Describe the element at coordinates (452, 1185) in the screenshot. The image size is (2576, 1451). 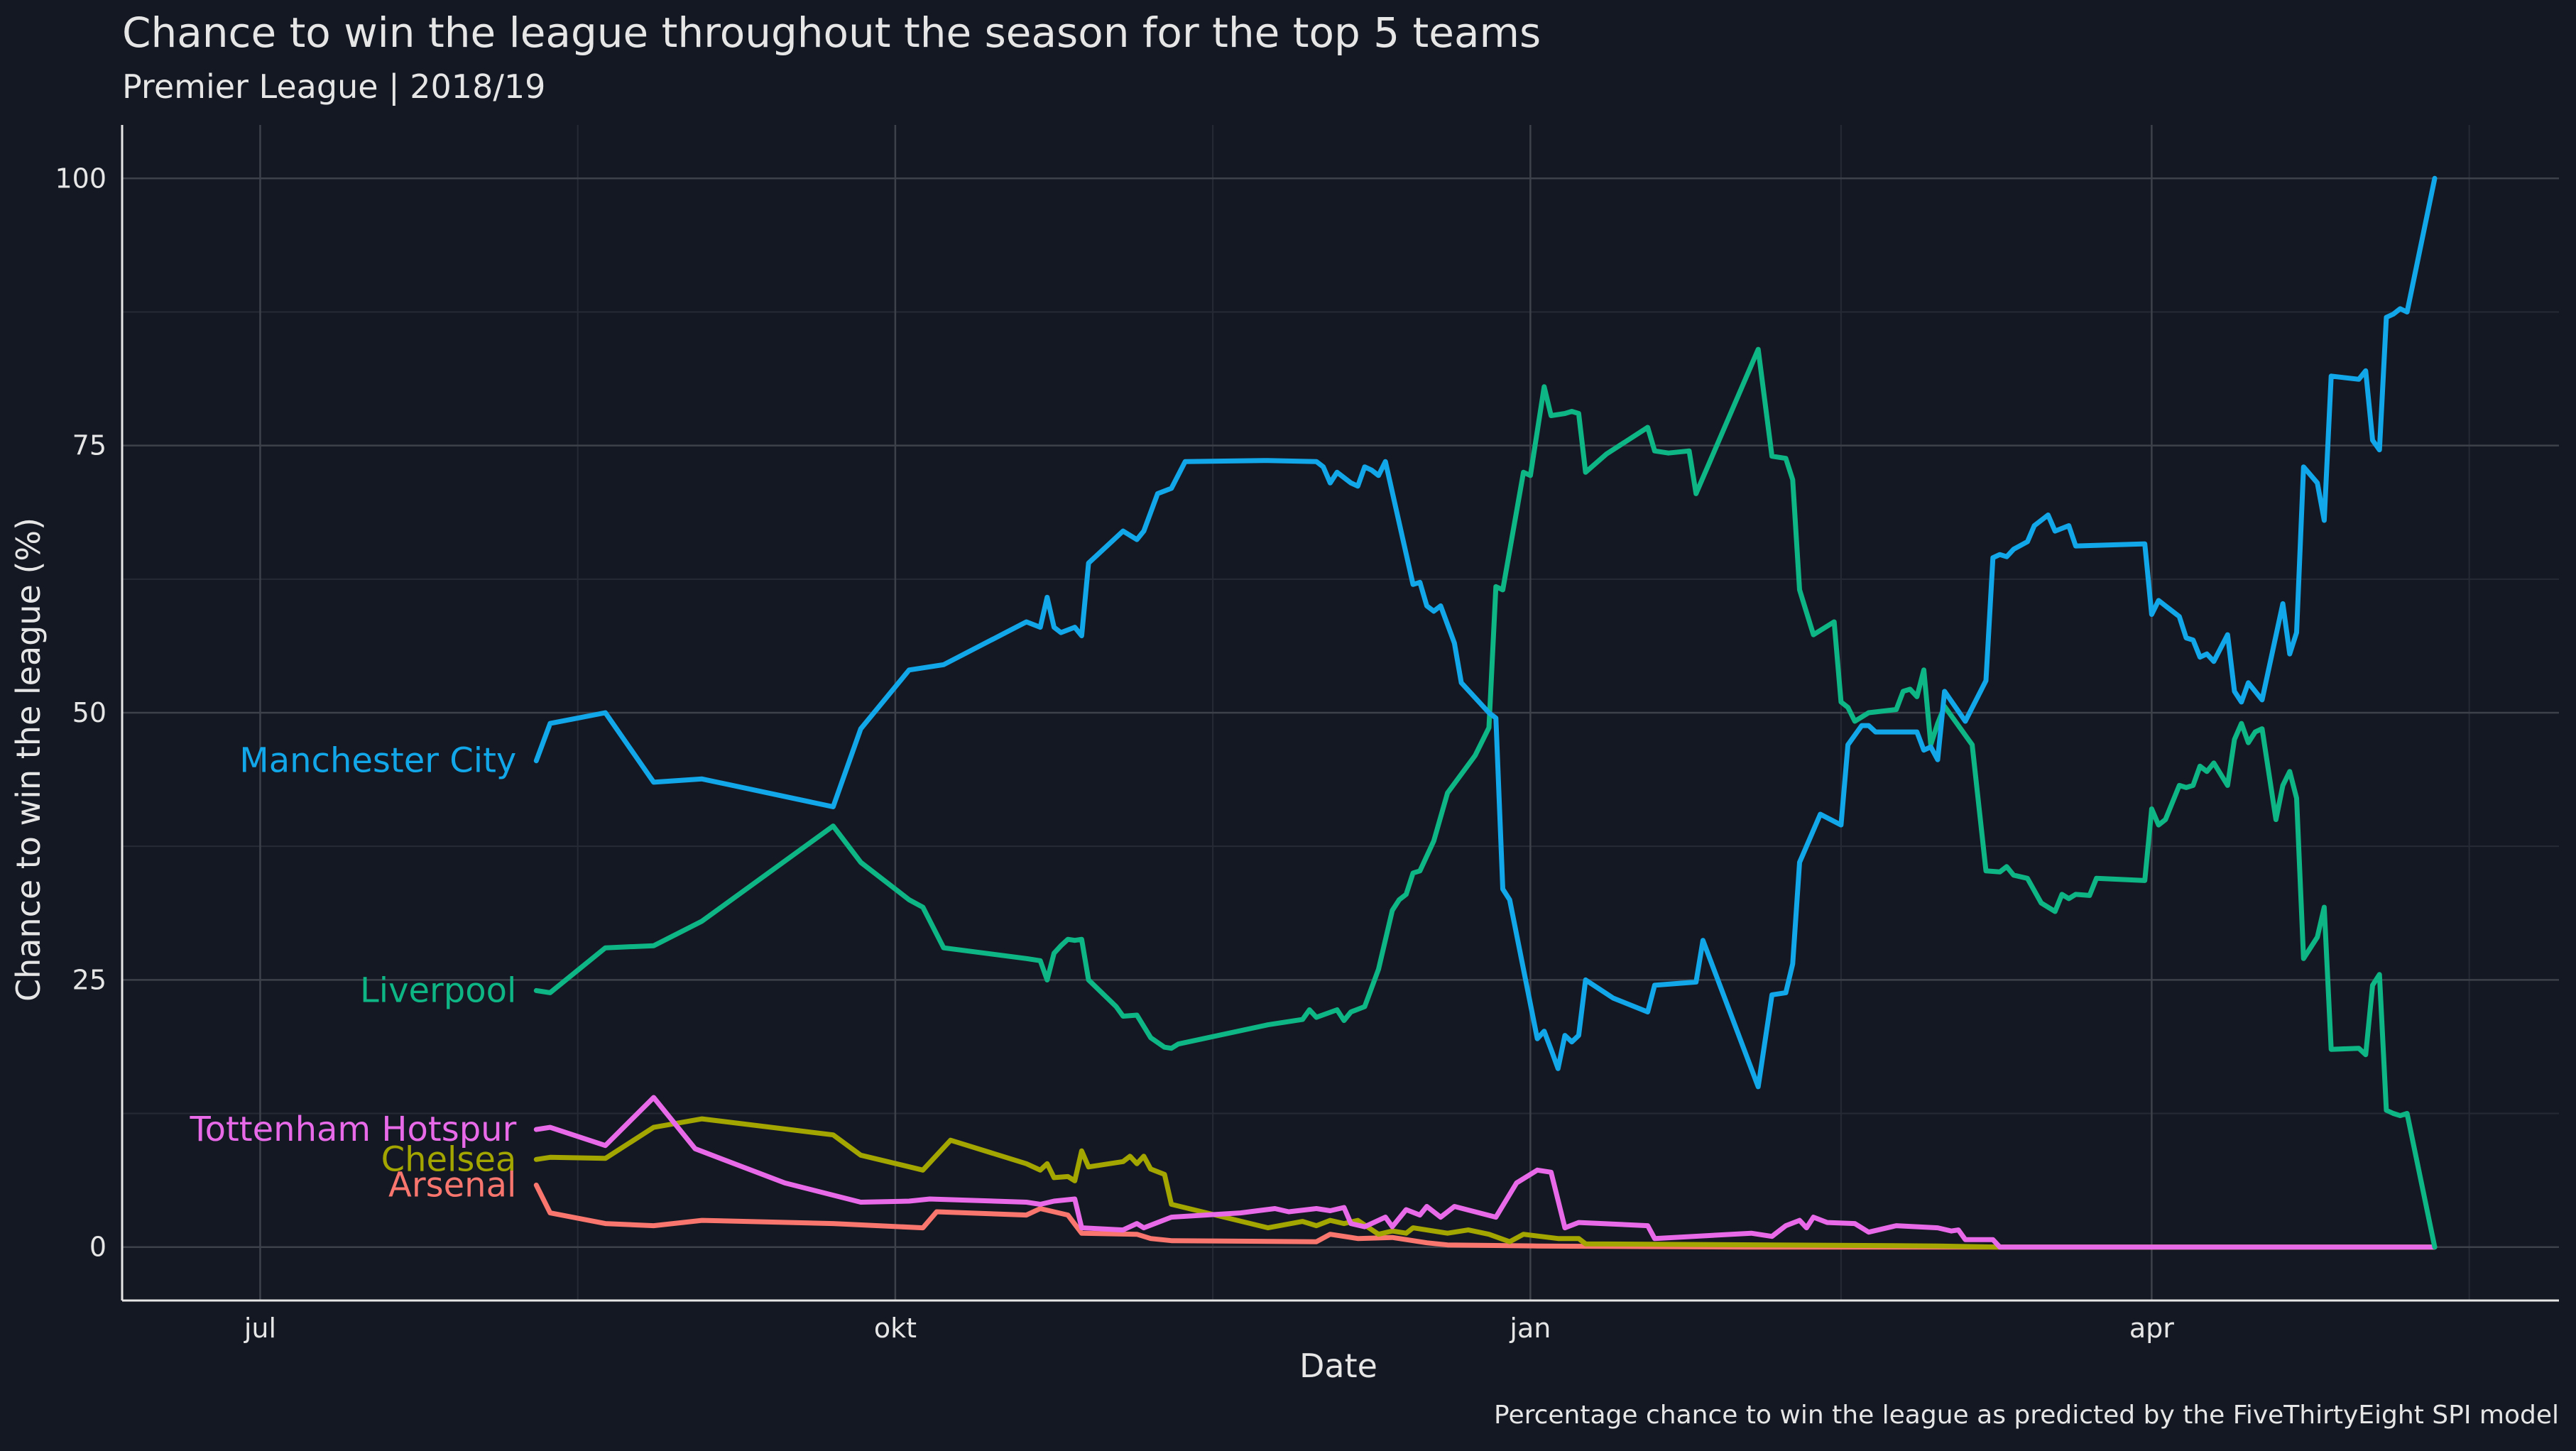
I see `series-label-arsenal: Arsenal` at that location.